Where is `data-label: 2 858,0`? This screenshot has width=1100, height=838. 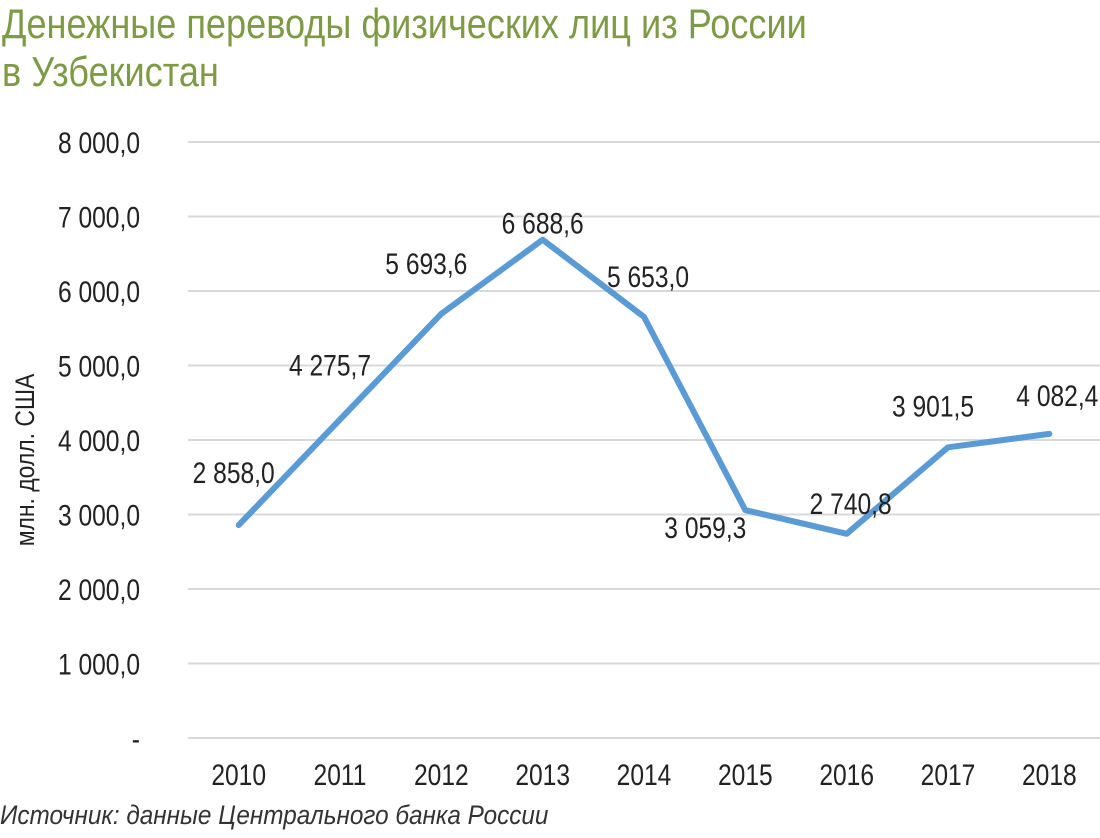
data-label: 2 858,0 is located at coordinates (234, 473).